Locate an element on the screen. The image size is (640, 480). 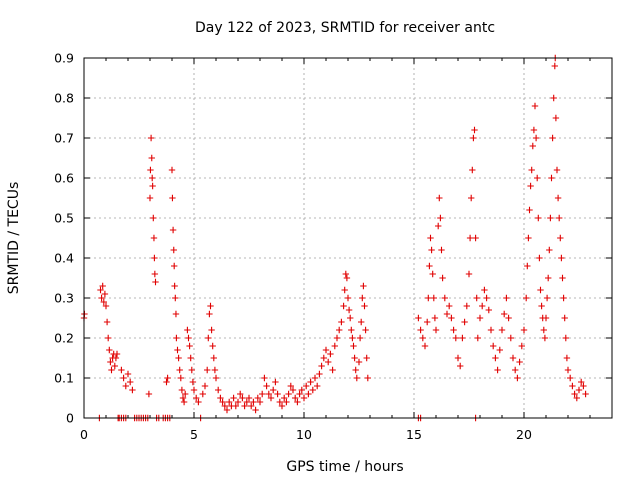
x-tick-label: 5 is located at coordinates (194, 434).